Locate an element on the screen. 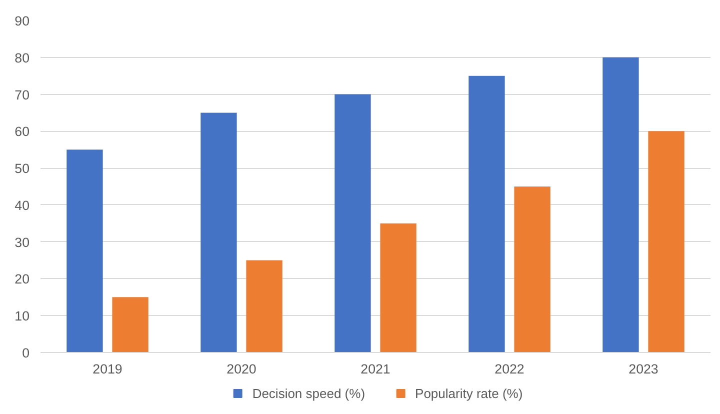  y-tick-label: 20 is located at coordinates (22, 279).